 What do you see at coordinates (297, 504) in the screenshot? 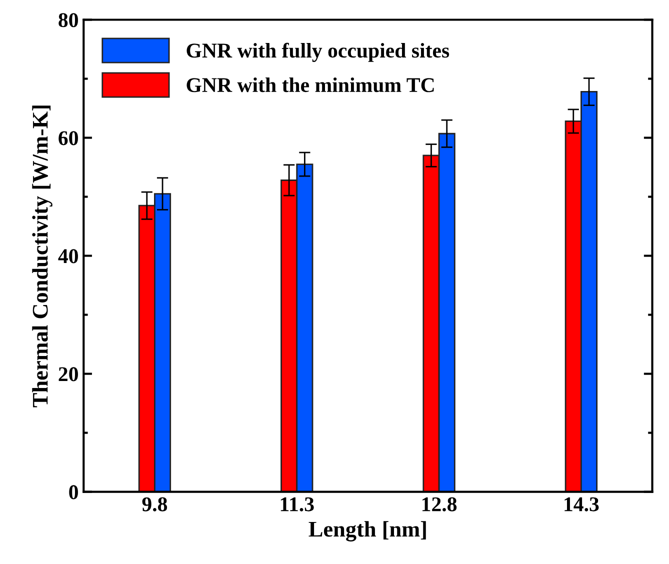
I see `x-tick-label: 11.3` at bounding box center [297, 504].